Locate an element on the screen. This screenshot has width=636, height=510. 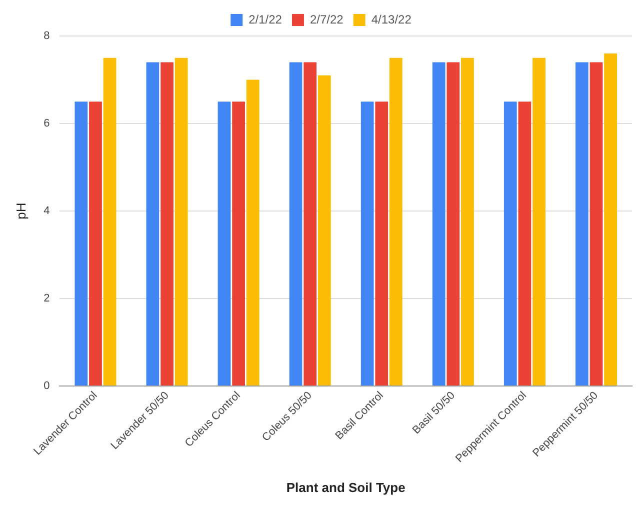
y-tick-label: 0 is located at coordinates (47, 386).